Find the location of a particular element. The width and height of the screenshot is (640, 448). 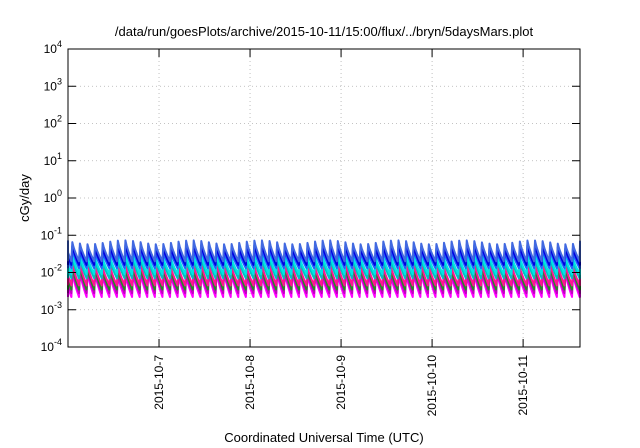

y-tick-label: 10⁻¹ is located at coordinates (51, 233).